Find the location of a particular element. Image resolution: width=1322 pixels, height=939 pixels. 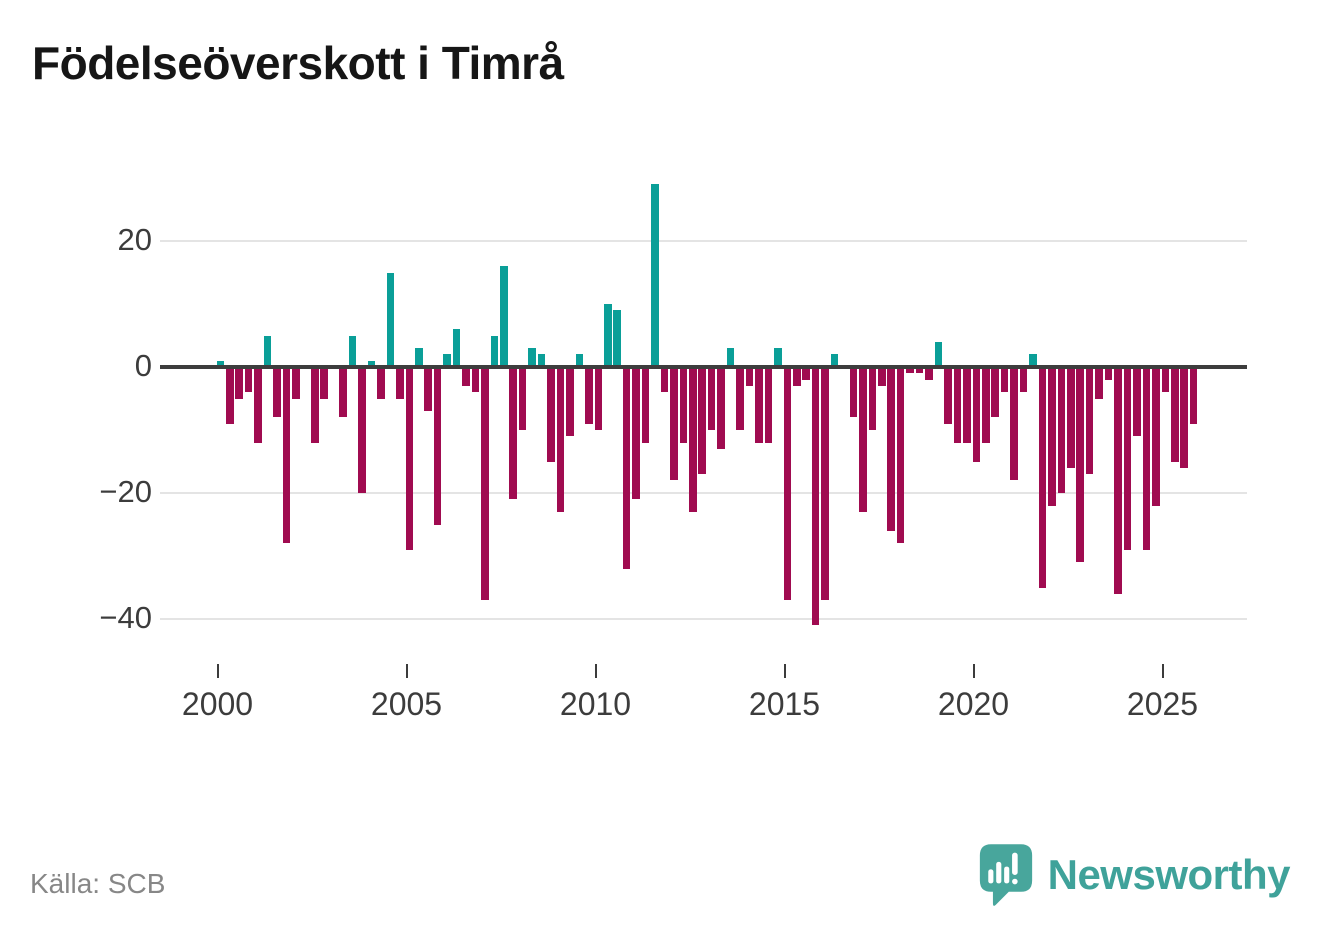

brand-logo: Newsworthy is located at coordinates (1134, 875).